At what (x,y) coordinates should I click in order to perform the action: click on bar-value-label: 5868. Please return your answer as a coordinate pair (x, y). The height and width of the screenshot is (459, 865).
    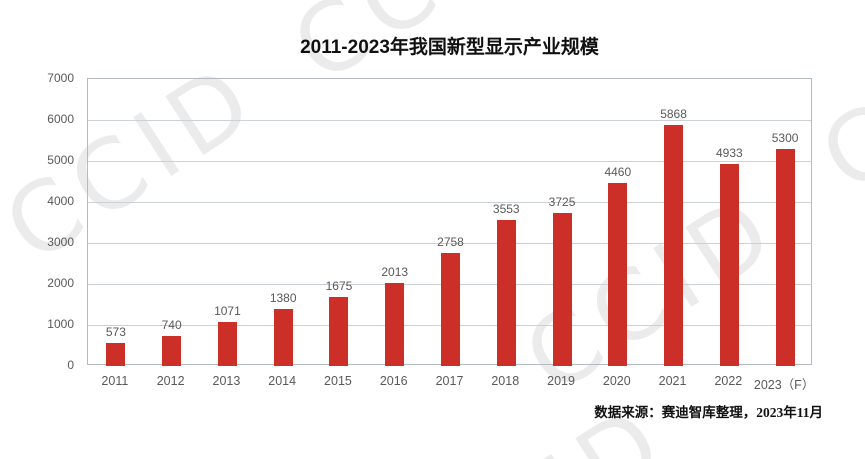
    Looking at the image, I should click on (673, 114).